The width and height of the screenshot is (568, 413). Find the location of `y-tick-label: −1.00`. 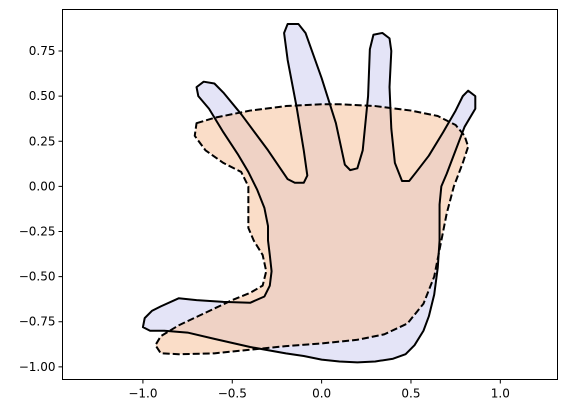

y-tick-label: −1.00 is located at coordinates (37, 367).